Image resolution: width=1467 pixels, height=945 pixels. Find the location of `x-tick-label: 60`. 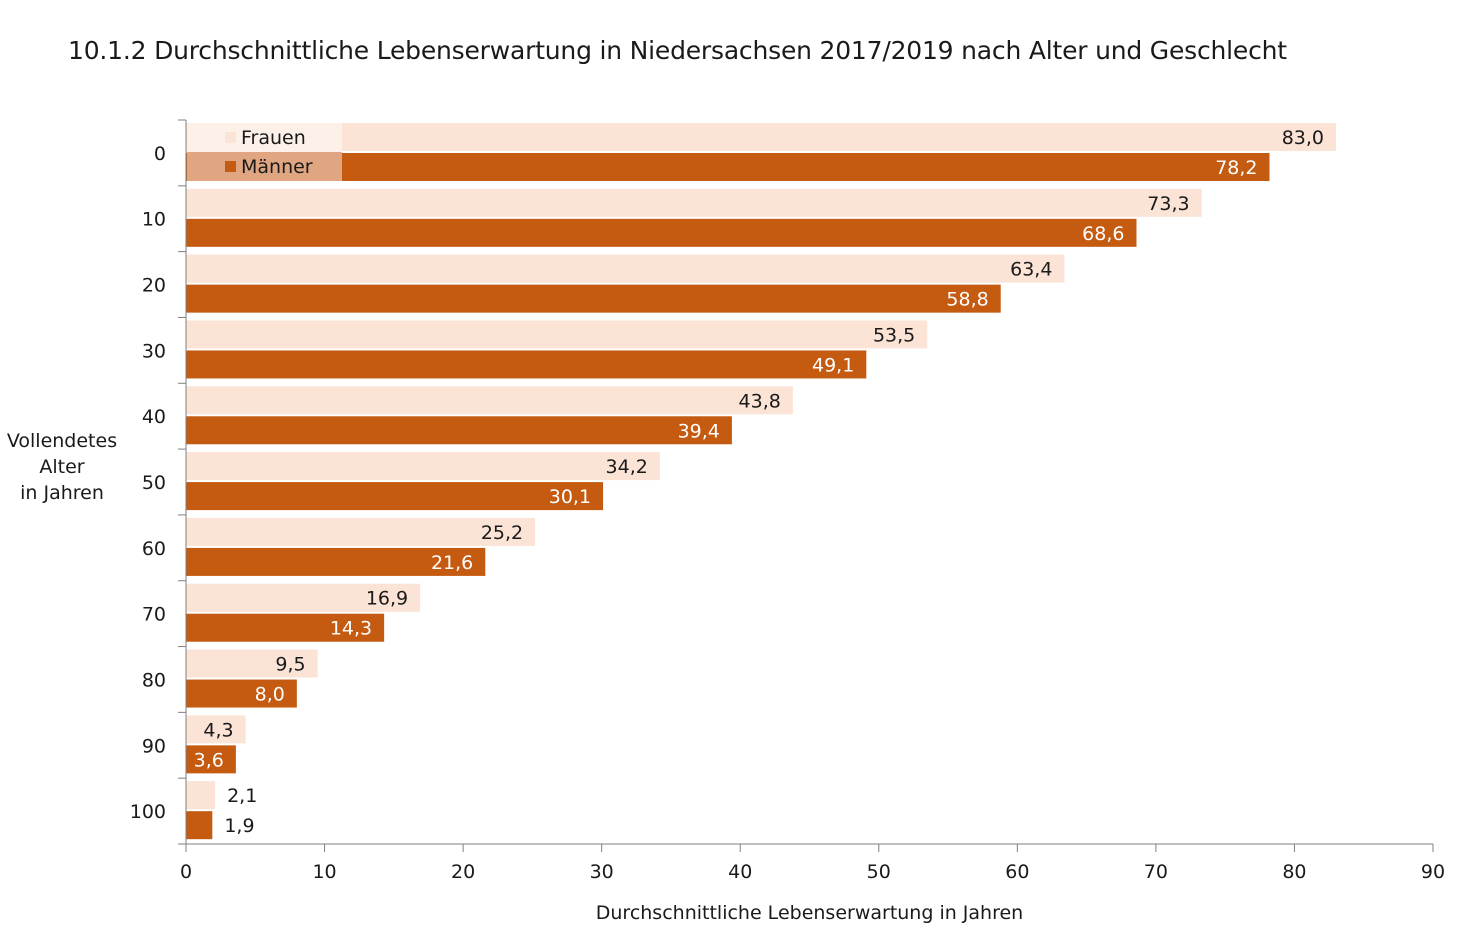

x-tick-label: 60 is located at coordinates (1017, 872).